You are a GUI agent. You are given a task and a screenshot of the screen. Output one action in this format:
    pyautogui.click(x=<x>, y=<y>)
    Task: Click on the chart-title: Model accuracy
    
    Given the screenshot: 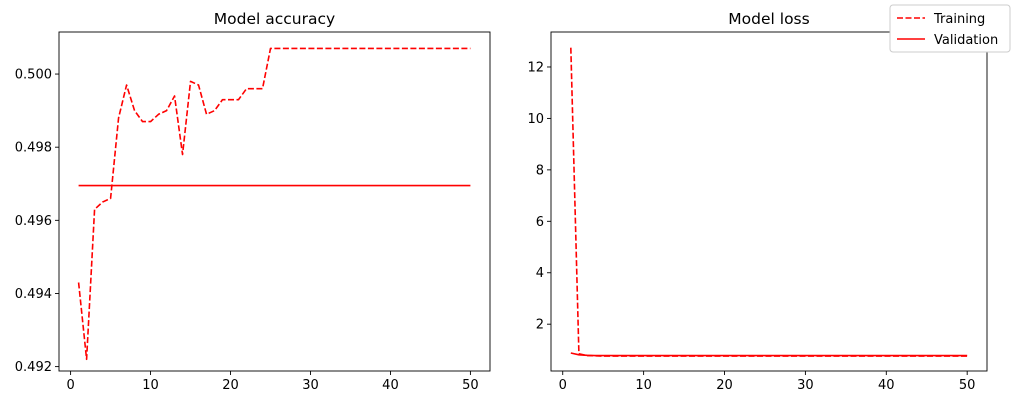 What is the action you would take?
    pyautogui.click(x=274, y=19)
    